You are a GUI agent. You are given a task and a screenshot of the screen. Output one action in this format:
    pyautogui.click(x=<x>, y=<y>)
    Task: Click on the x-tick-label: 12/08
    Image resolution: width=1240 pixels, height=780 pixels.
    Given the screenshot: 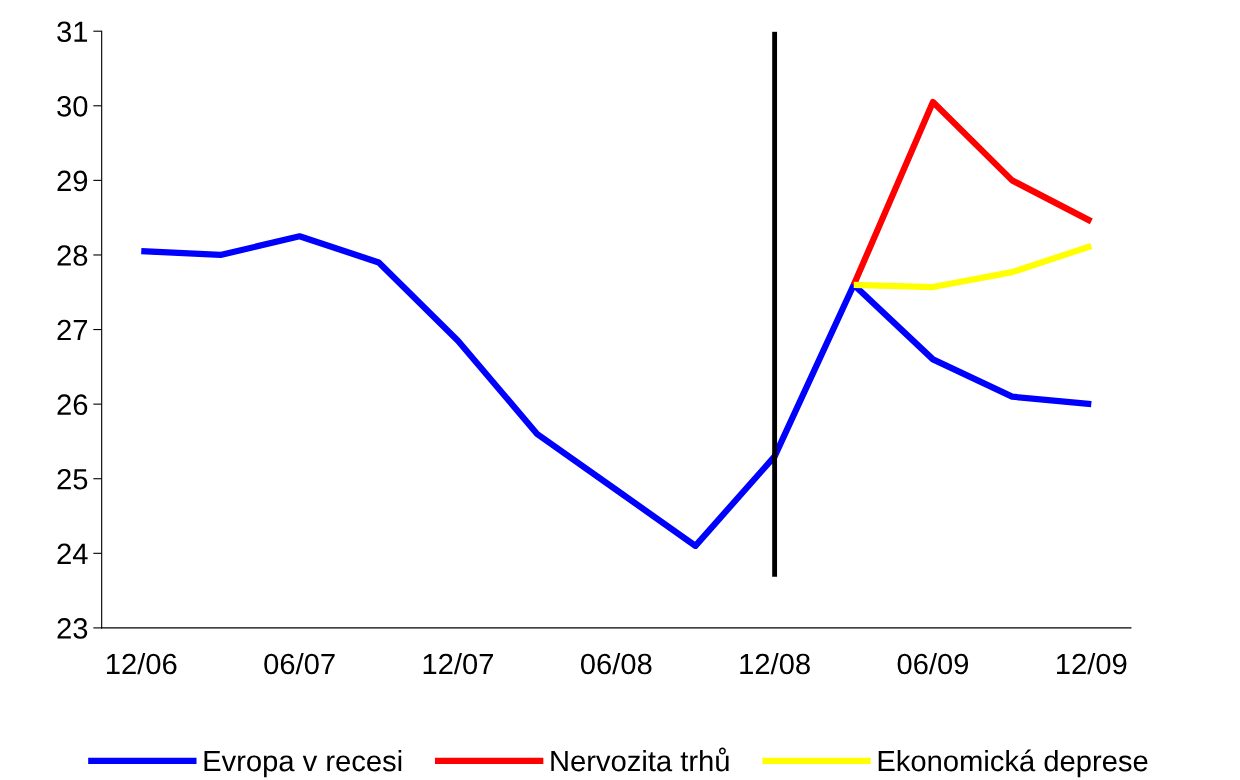 What is the action you would take?
    pyautogui.click(x=775, y=663)
    